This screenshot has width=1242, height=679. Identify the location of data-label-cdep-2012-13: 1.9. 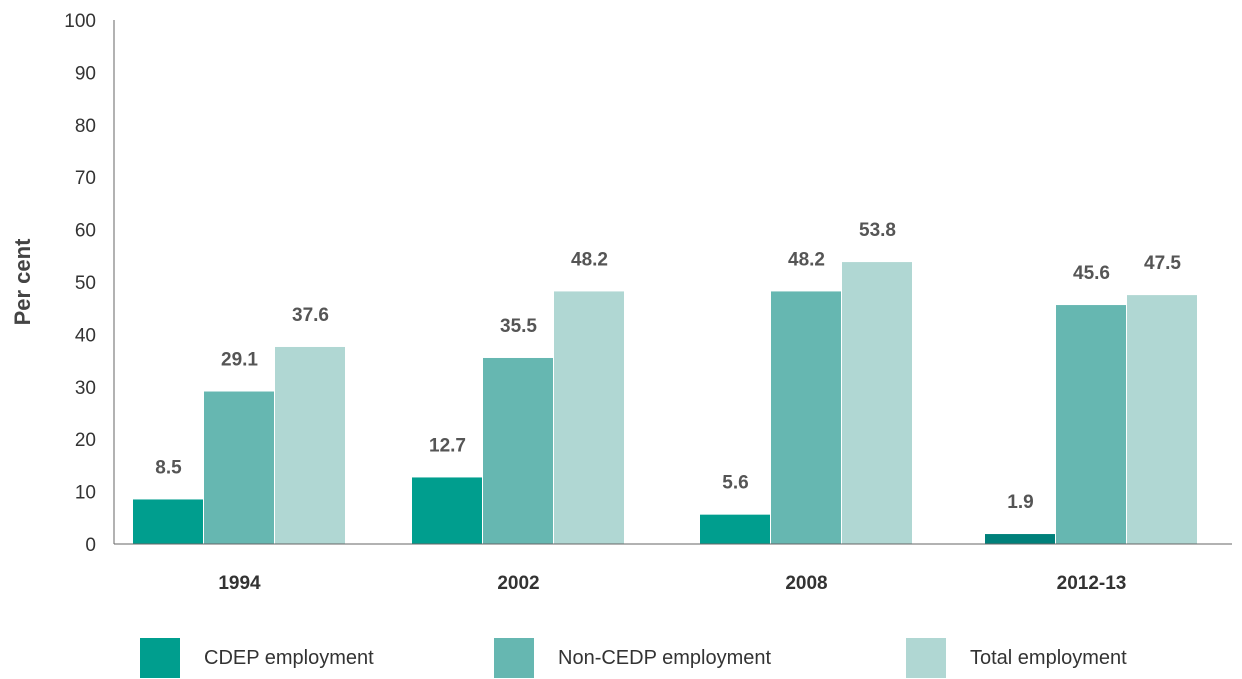
(1020, 502).